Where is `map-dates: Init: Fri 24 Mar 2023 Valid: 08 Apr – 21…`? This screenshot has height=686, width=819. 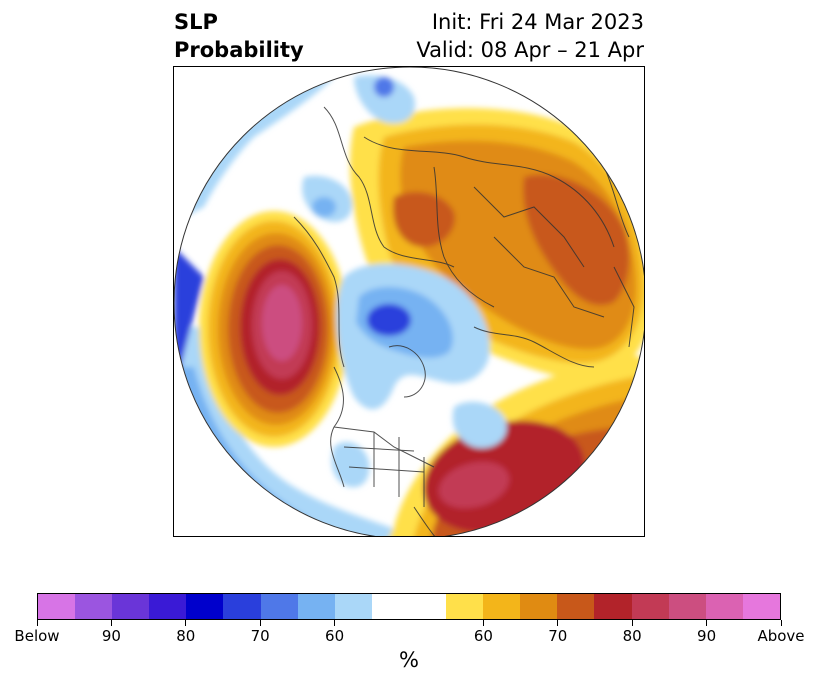 map-dates: Init: Fri 24 Mar 2023 Valid: 08 Apr – 21… is located at coordinates (530, 36).